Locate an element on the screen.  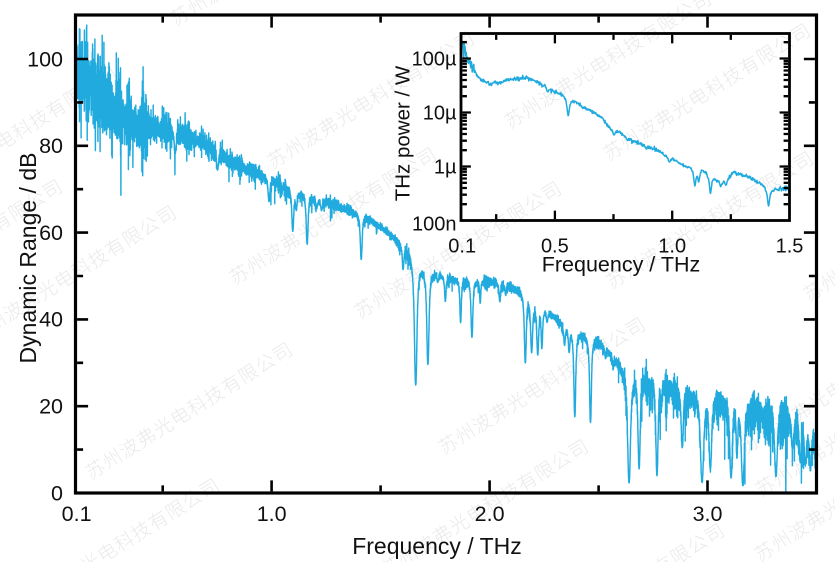
svg-text: 0 is located at coordinates (57, 493).